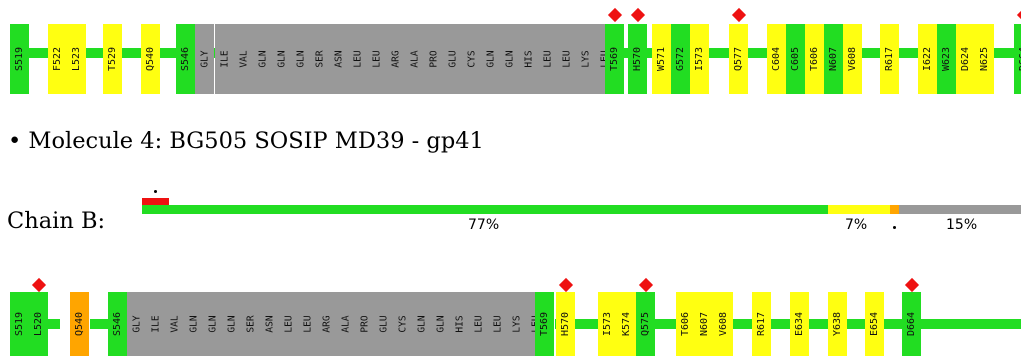 The image size is (1021, 356). Describe the element at coordinates (204, 59) in the screenshot. I see `residue-label: GLY` at that location.